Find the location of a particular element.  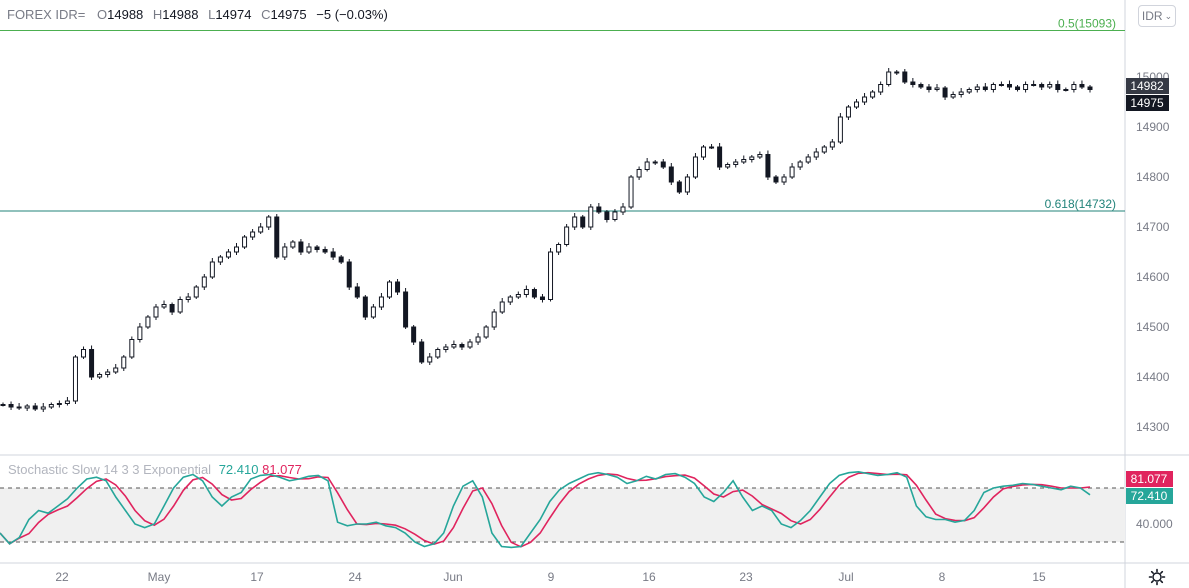

stochastic-pane is located at coordinates (562, 509).